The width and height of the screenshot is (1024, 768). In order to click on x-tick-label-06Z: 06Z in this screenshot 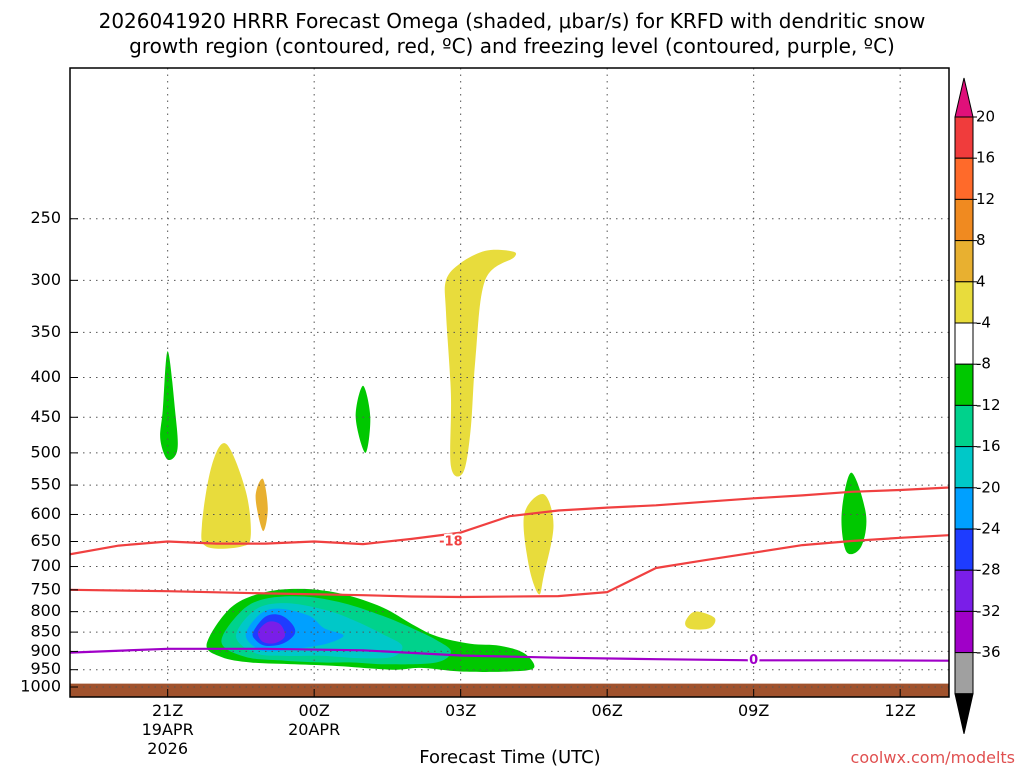, I will do `click(607, 710)`.